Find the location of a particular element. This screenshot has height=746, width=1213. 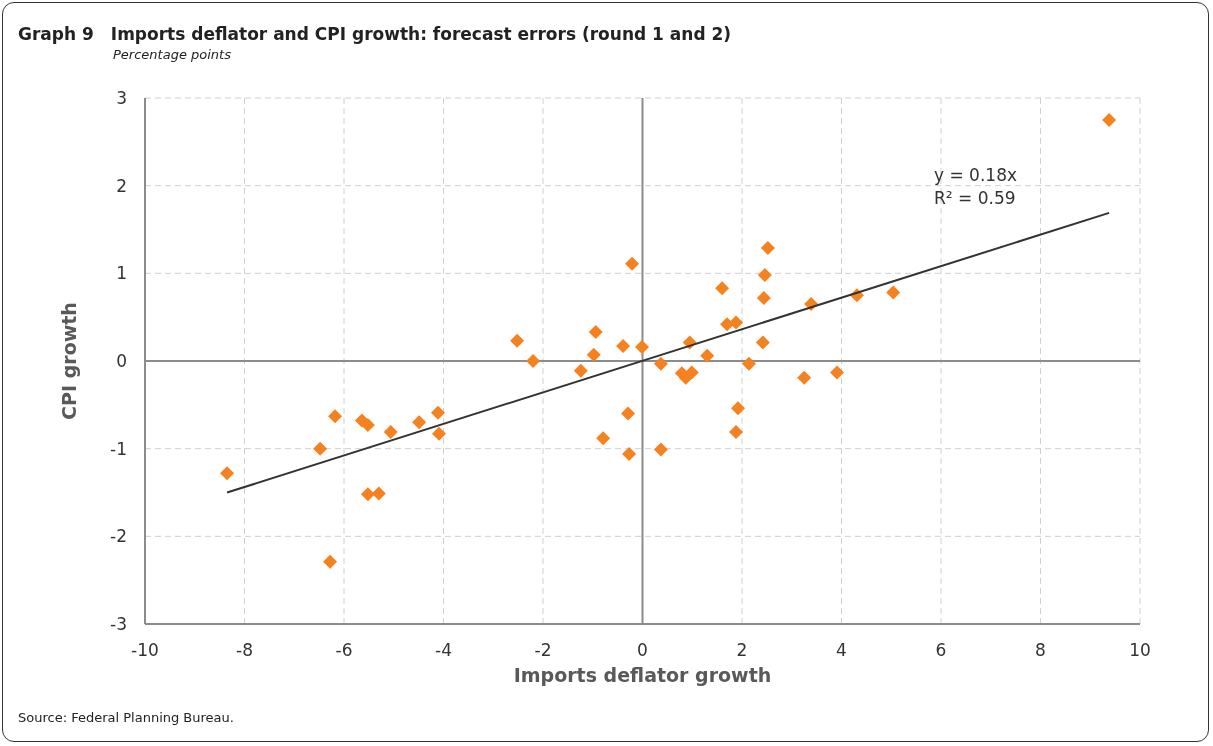

y-tick-label: 0 is located at coordinates (121, 361).